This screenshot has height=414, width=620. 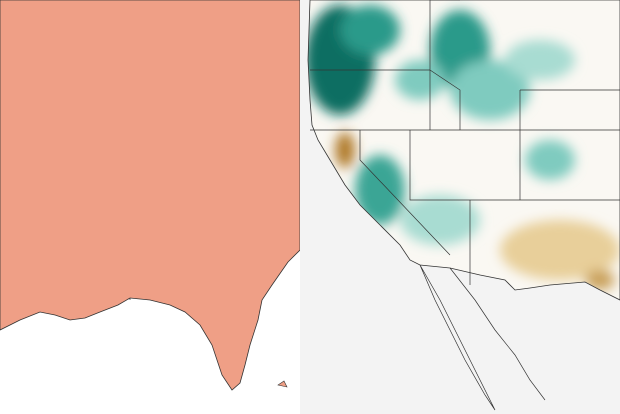 I want to click on mexico-coast, so click(x=497, y=334).